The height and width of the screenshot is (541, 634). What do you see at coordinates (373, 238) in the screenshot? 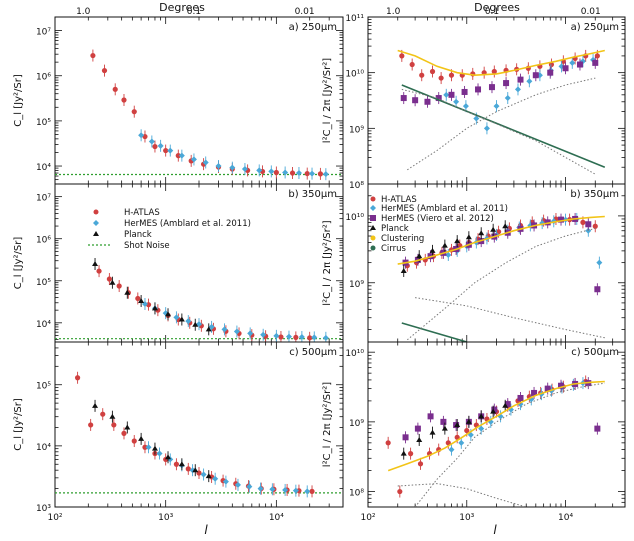
I see `legend-marker-clustering` at bounding box center [373, 238].